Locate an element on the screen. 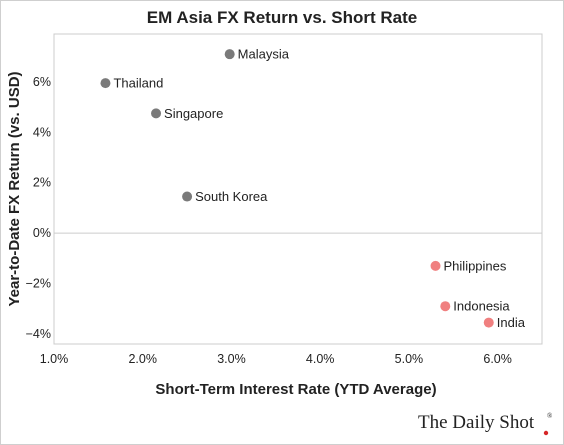 Image resolution: width=564 pixels, height=445 pixels. y-tick-label: 2% is located at coordinates (42, 183).